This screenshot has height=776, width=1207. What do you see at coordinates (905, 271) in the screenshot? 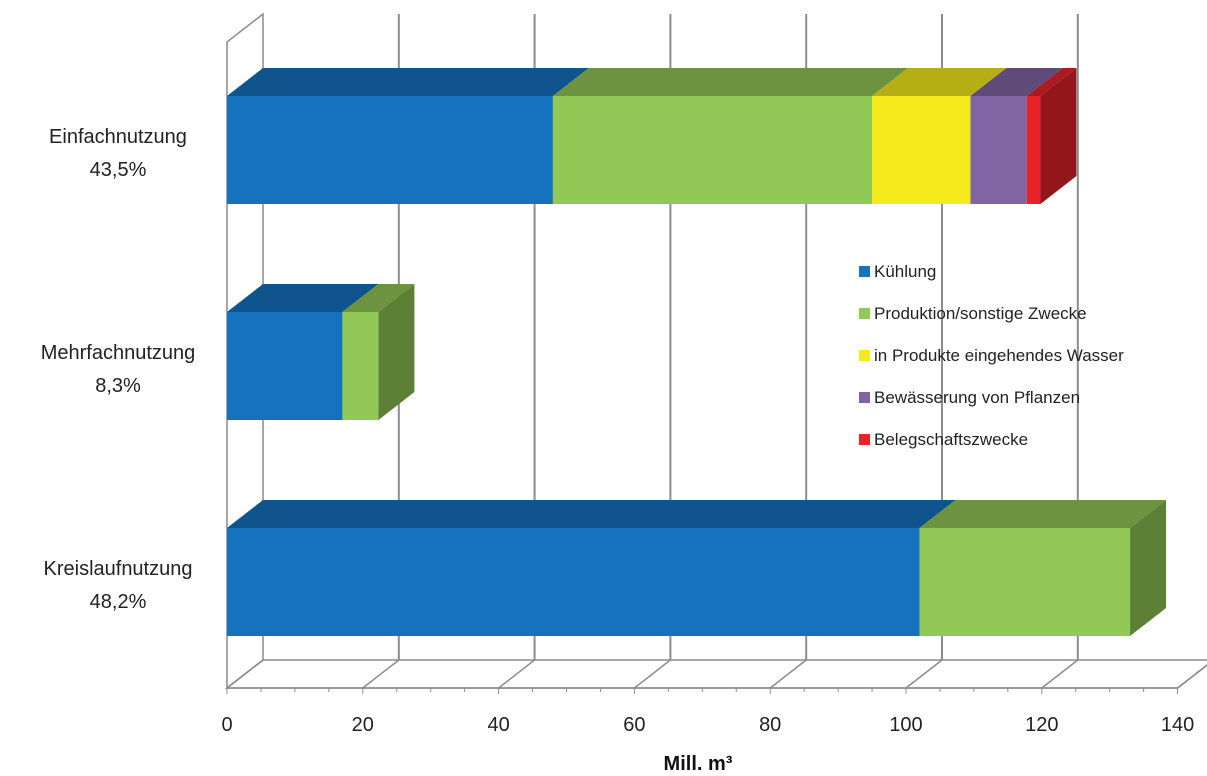
I see `legend-label: Kühlung` at bounding box center [905, 271].